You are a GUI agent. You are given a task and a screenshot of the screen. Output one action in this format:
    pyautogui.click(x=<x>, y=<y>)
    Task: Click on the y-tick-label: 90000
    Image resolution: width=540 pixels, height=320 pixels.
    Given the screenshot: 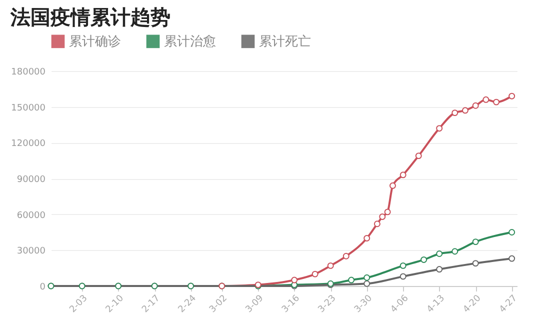 What is the action you would take?
    pyautogui.click(x=31, y=180)
    